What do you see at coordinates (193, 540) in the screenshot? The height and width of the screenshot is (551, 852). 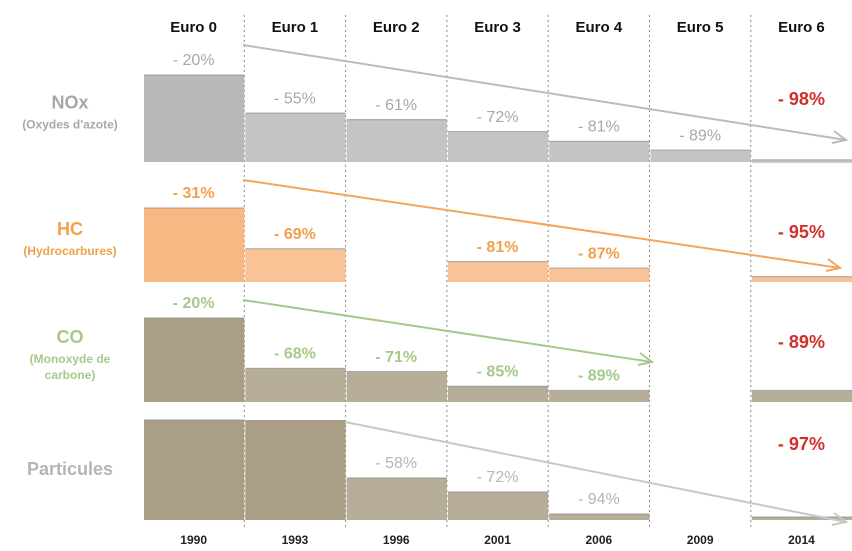 I see `year-label: 1990` at bounding box center [193, 540].